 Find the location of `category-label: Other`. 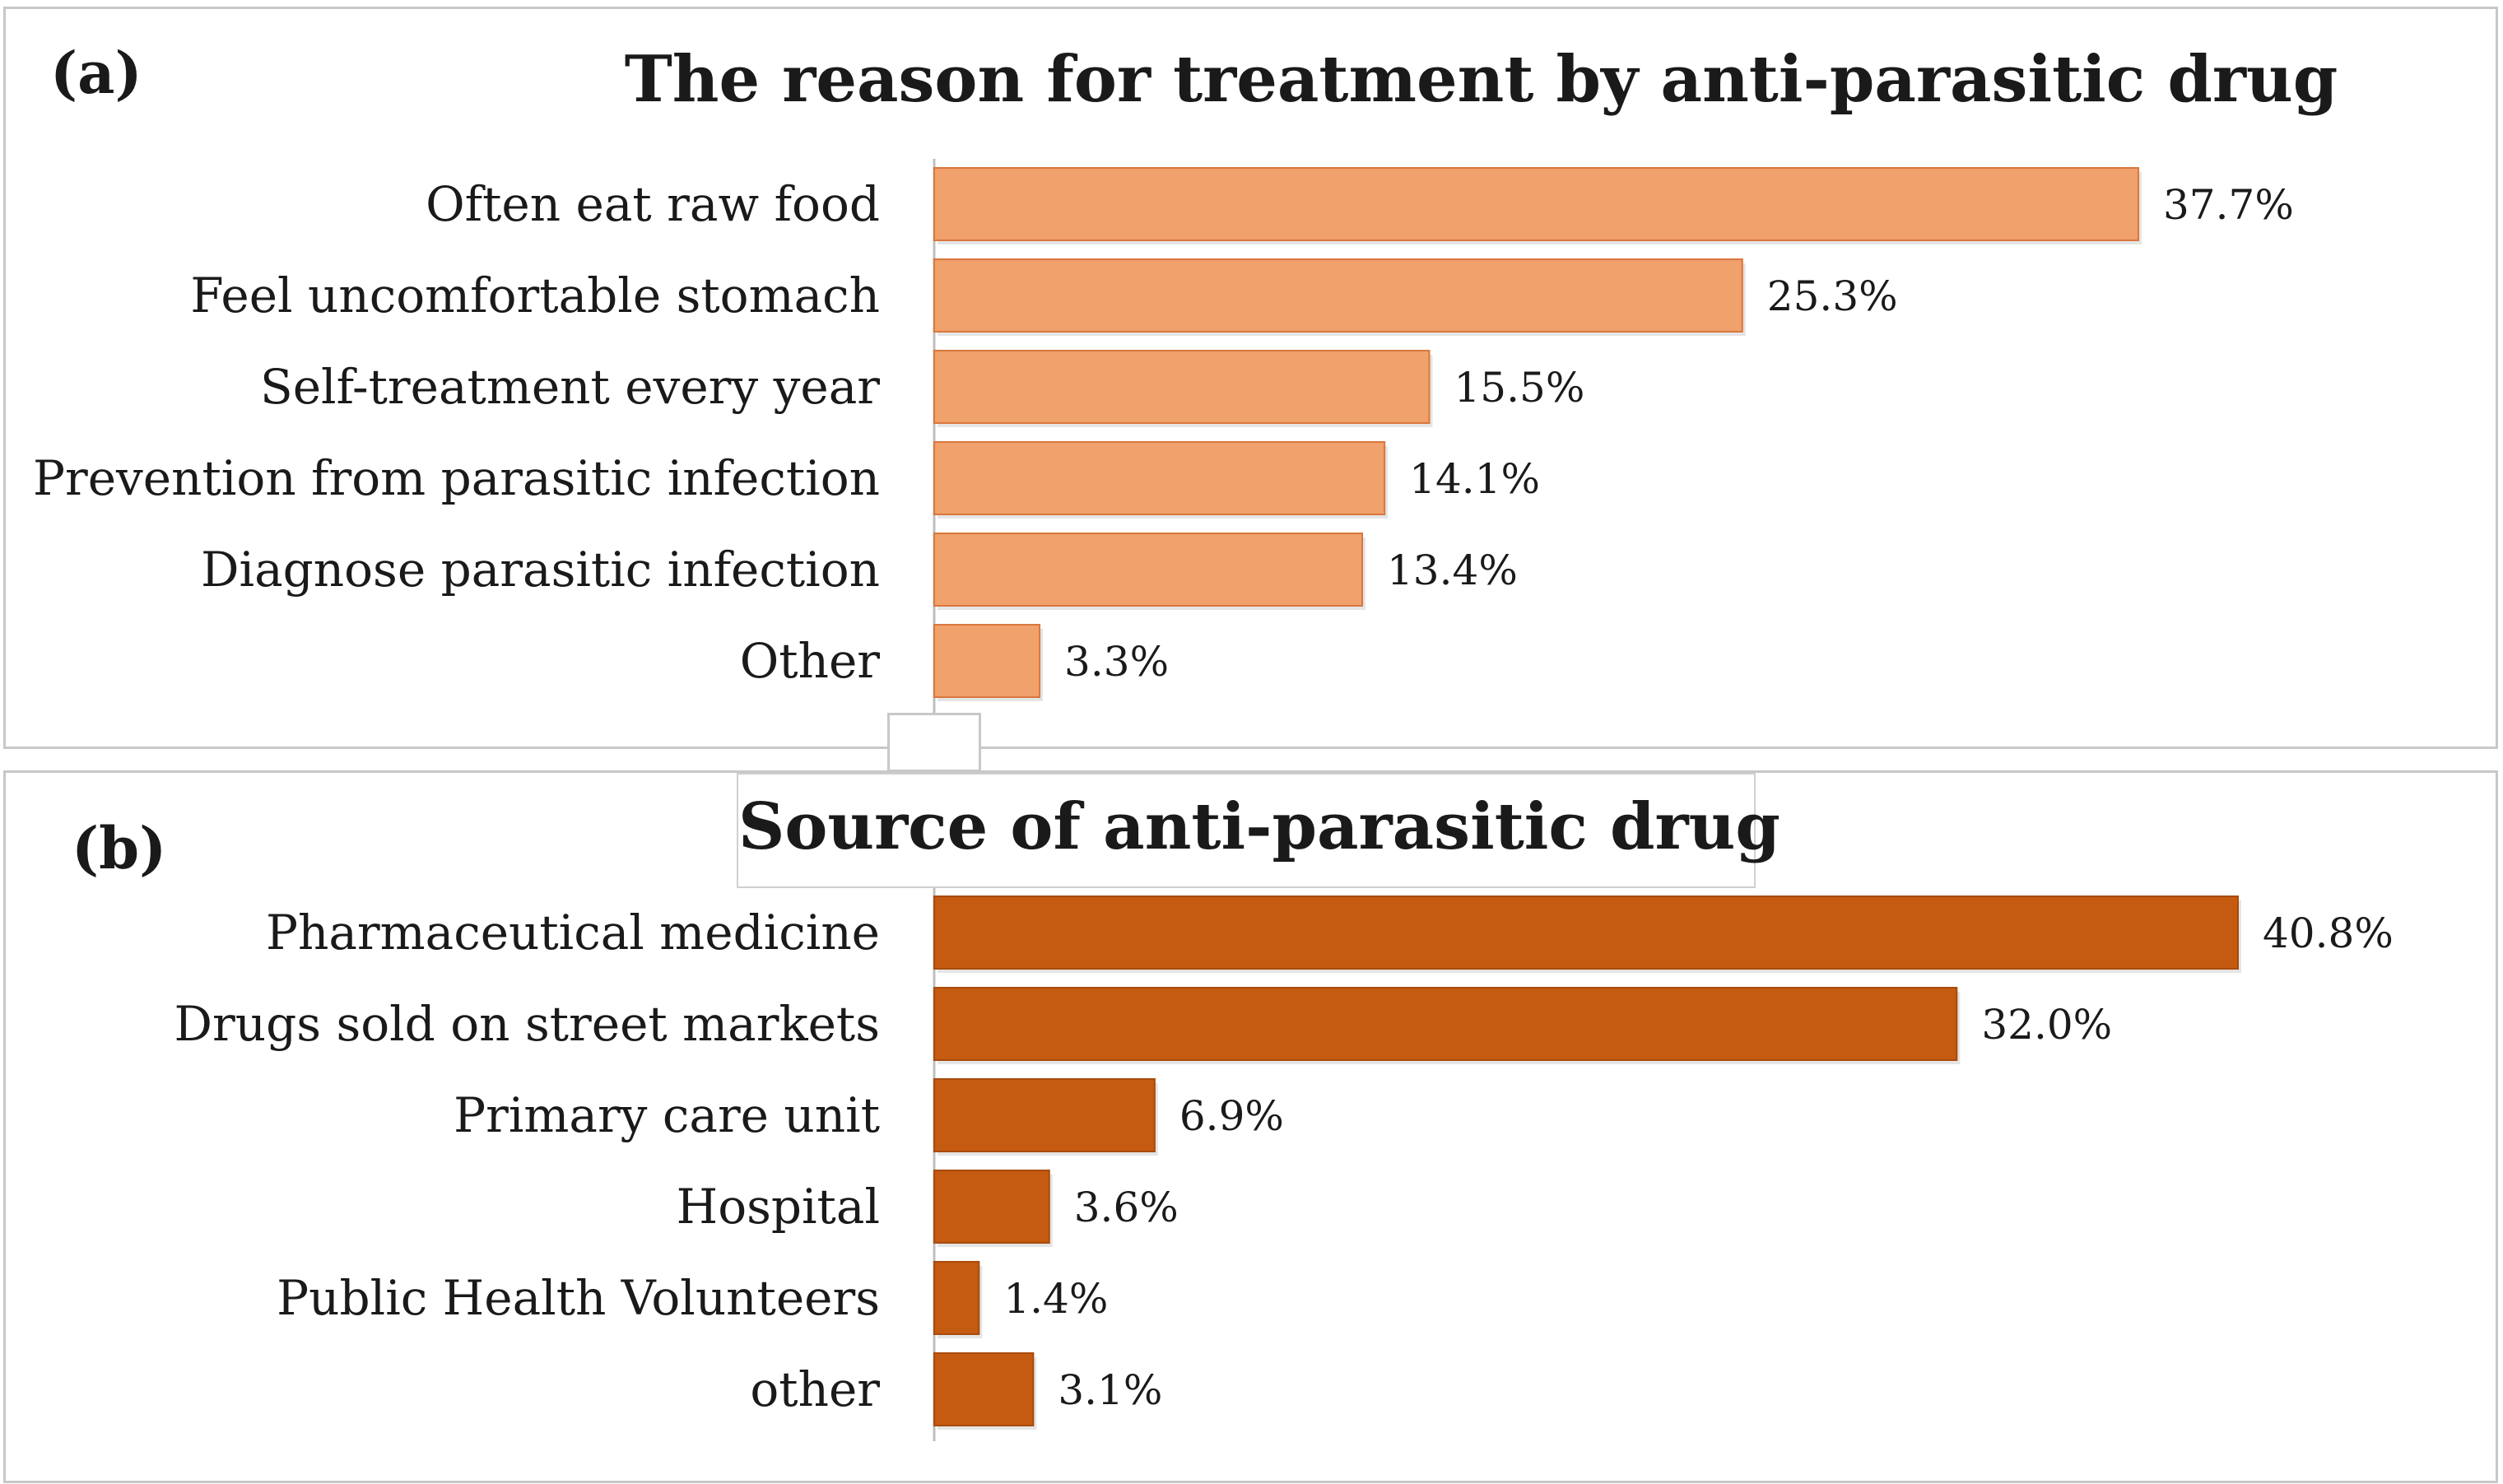

category-label: Other is located at coordinates (810, 661).